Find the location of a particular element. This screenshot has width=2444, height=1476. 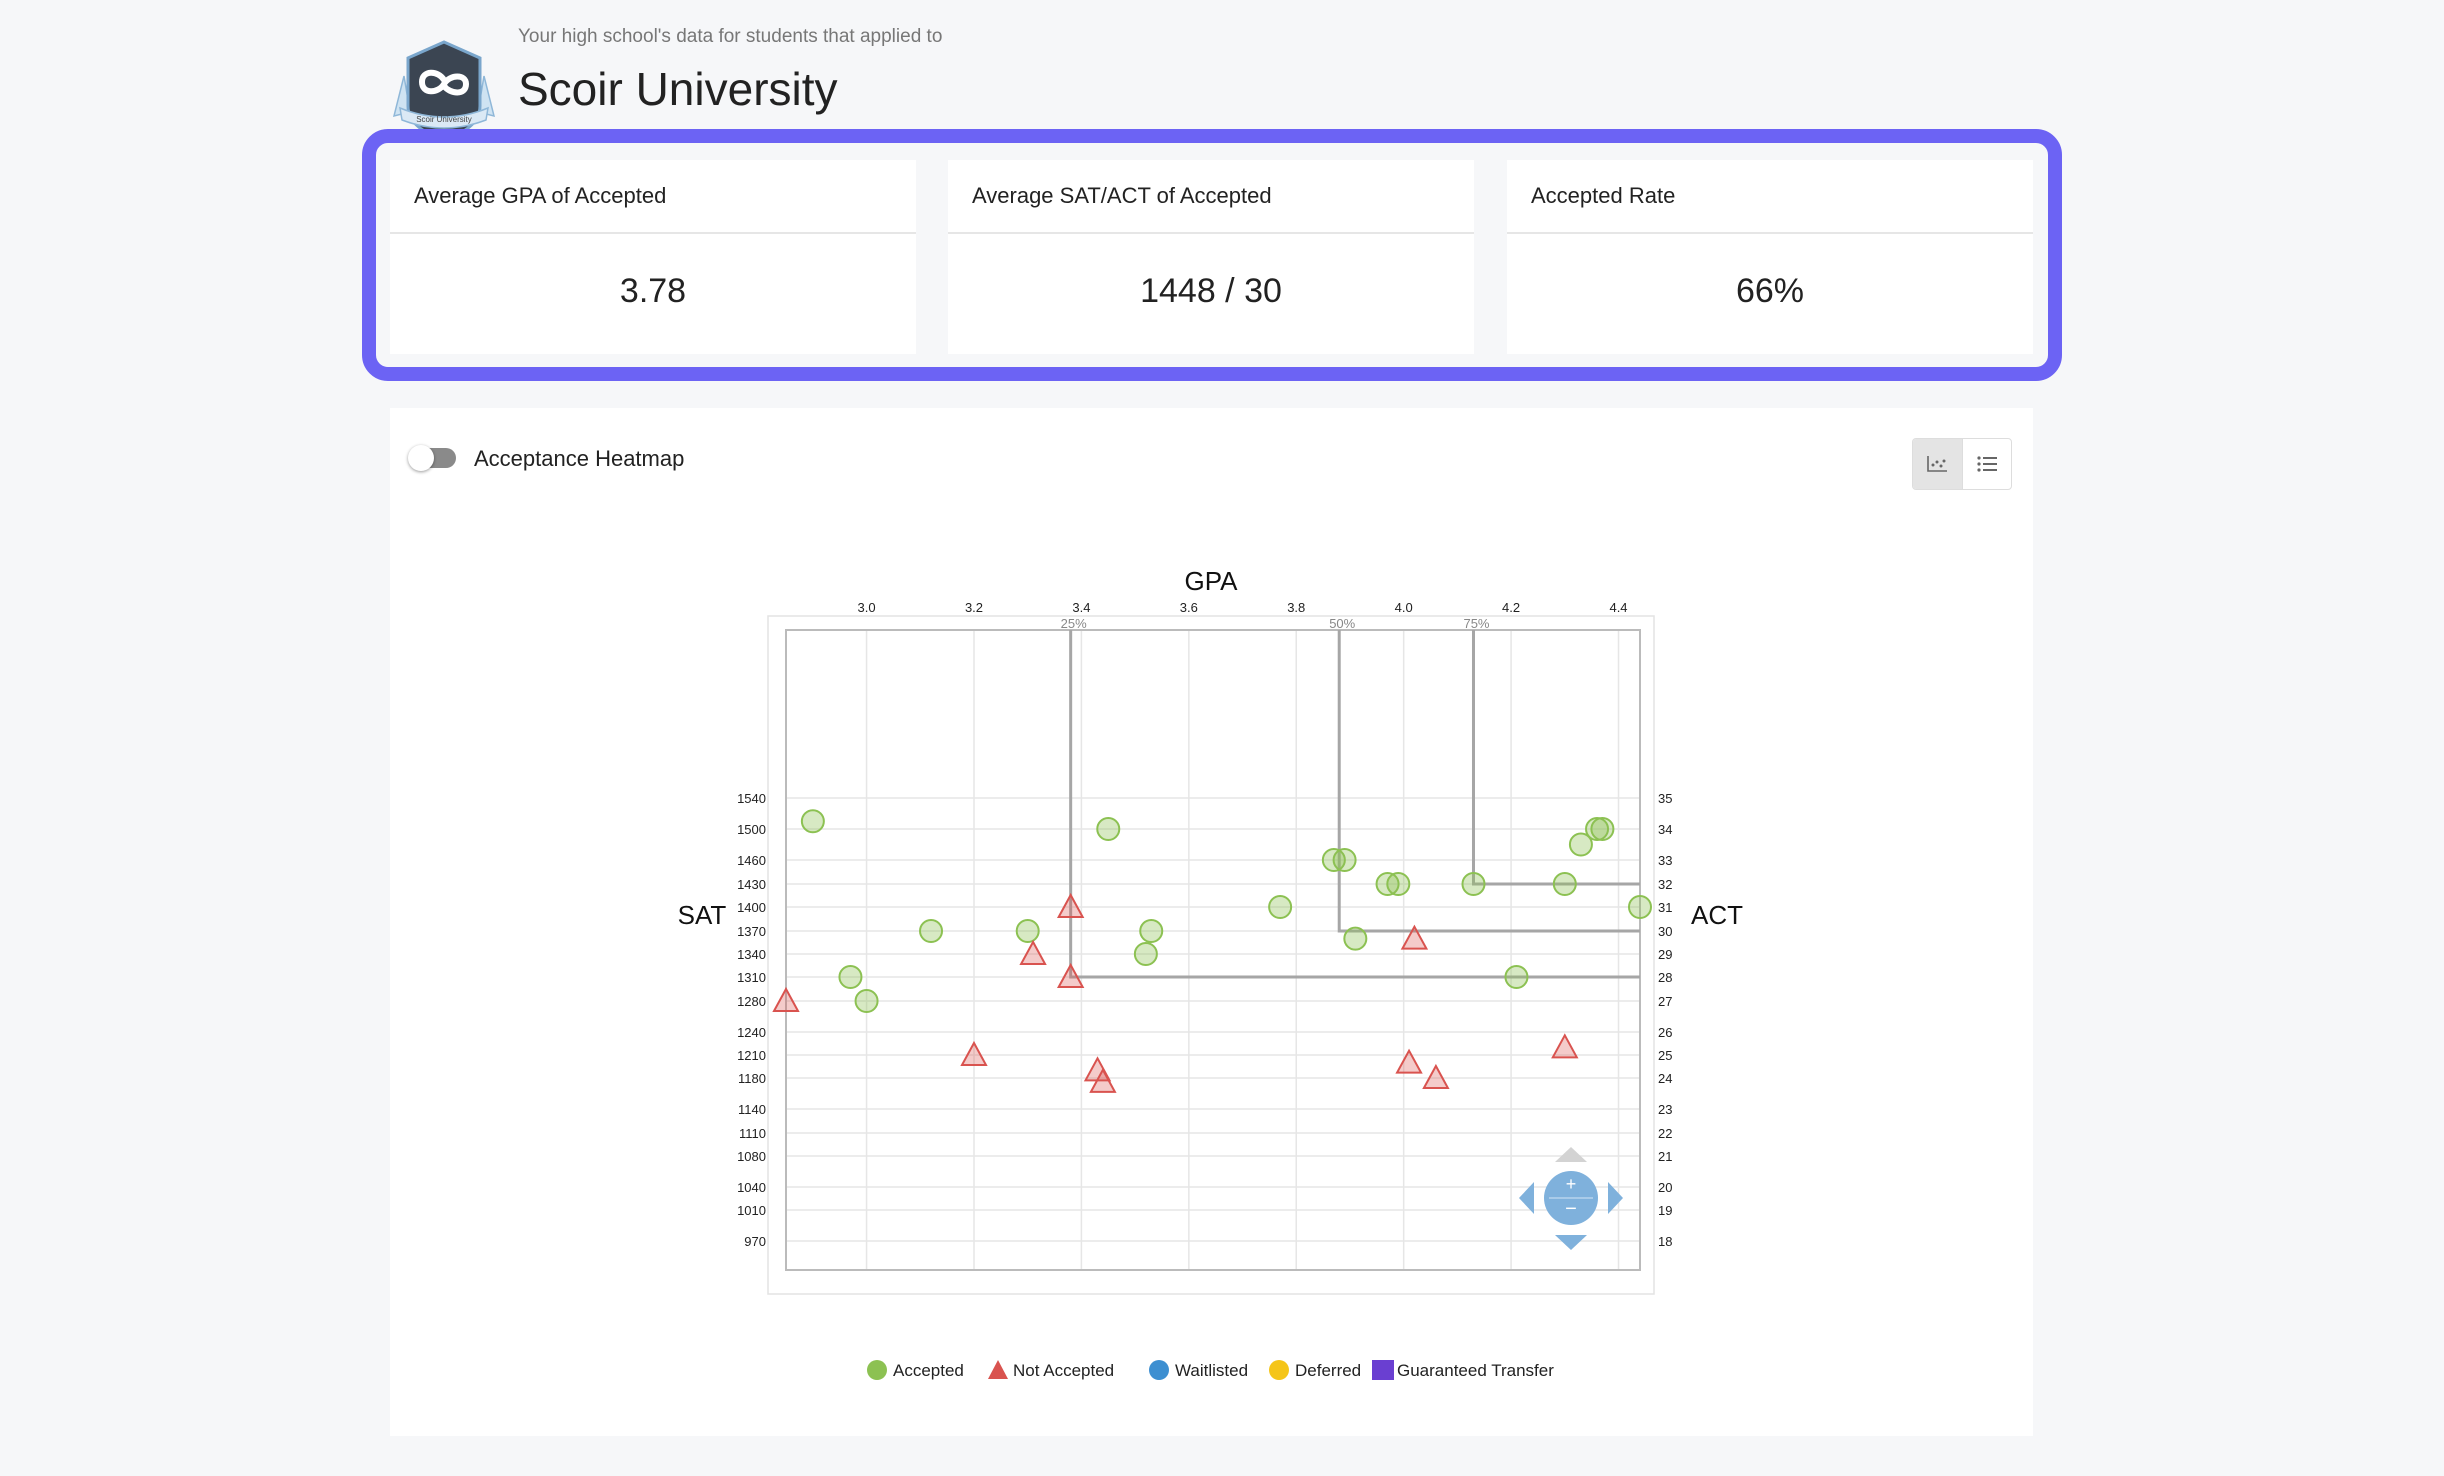

pan-left-icon is located at coordinates (1526, 1198).